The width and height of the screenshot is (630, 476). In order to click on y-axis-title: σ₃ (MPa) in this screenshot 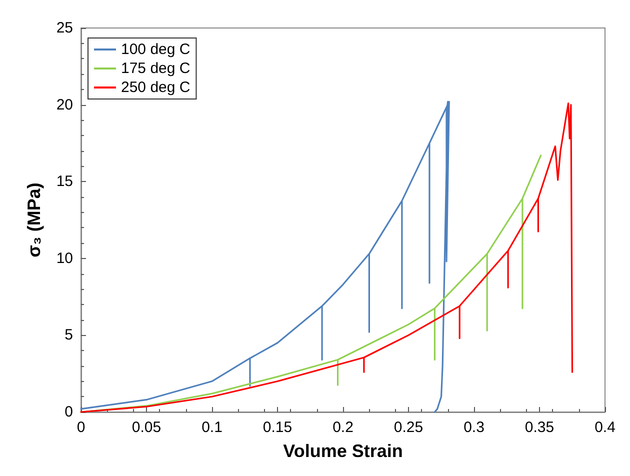, I will do `click(34, 220)`.